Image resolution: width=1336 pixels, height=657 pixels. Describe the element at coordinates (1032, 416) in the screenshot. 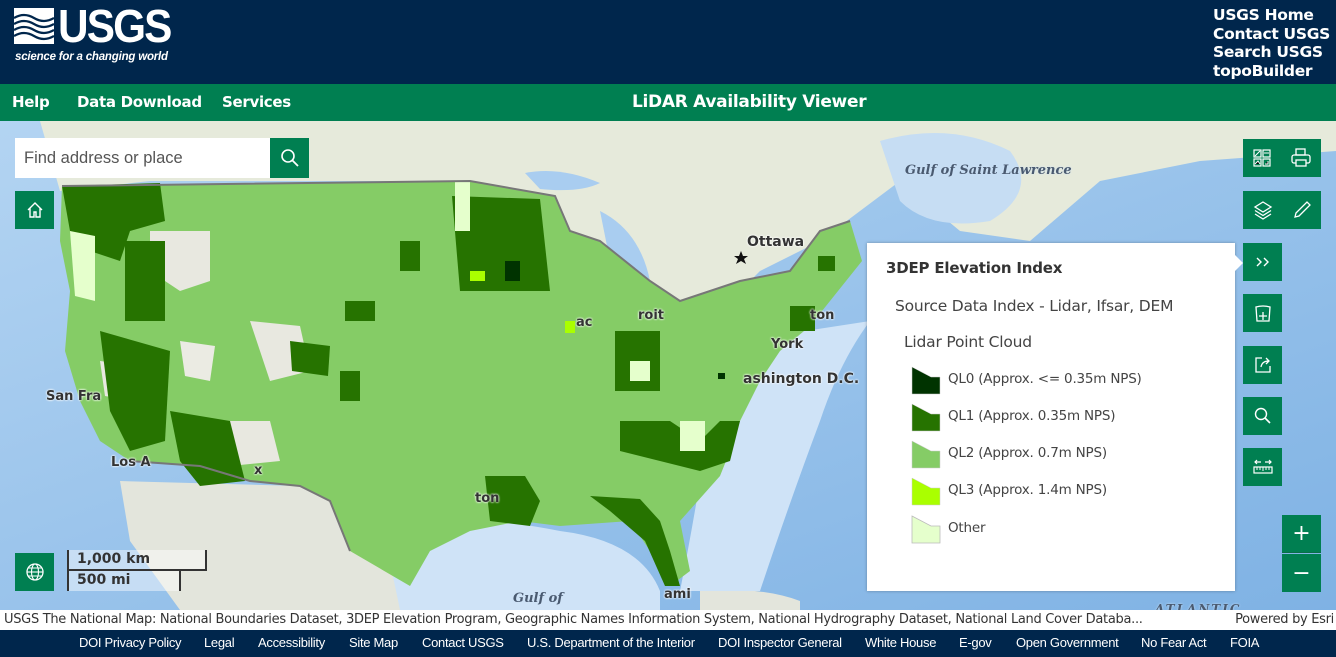

I see `legend-label: QL1 (Approx. 0.35m NPS)` at that location.